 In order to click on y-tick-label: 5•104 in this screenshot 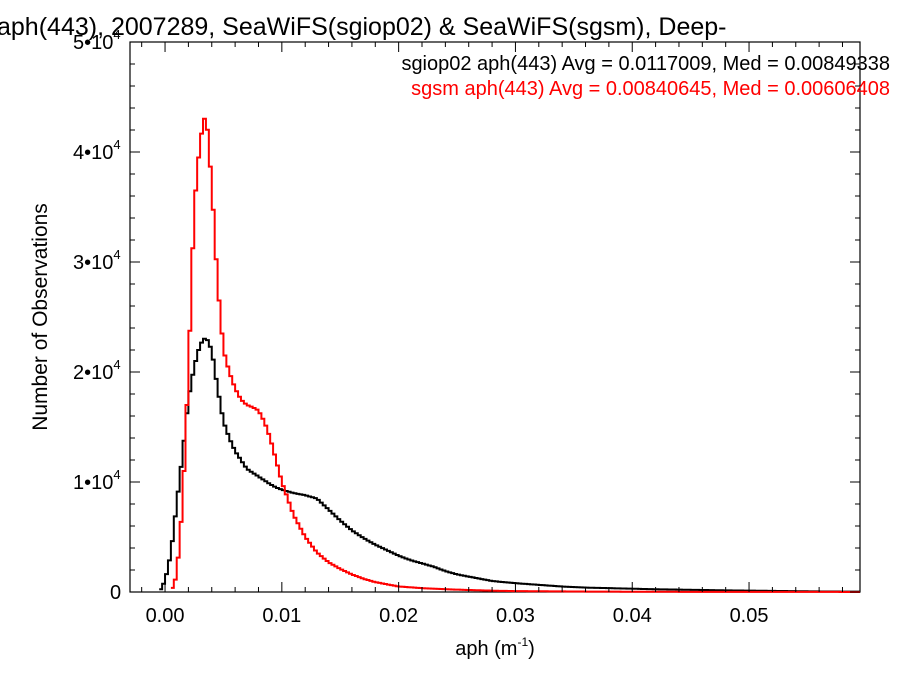, I will do `click(97, 40)`.